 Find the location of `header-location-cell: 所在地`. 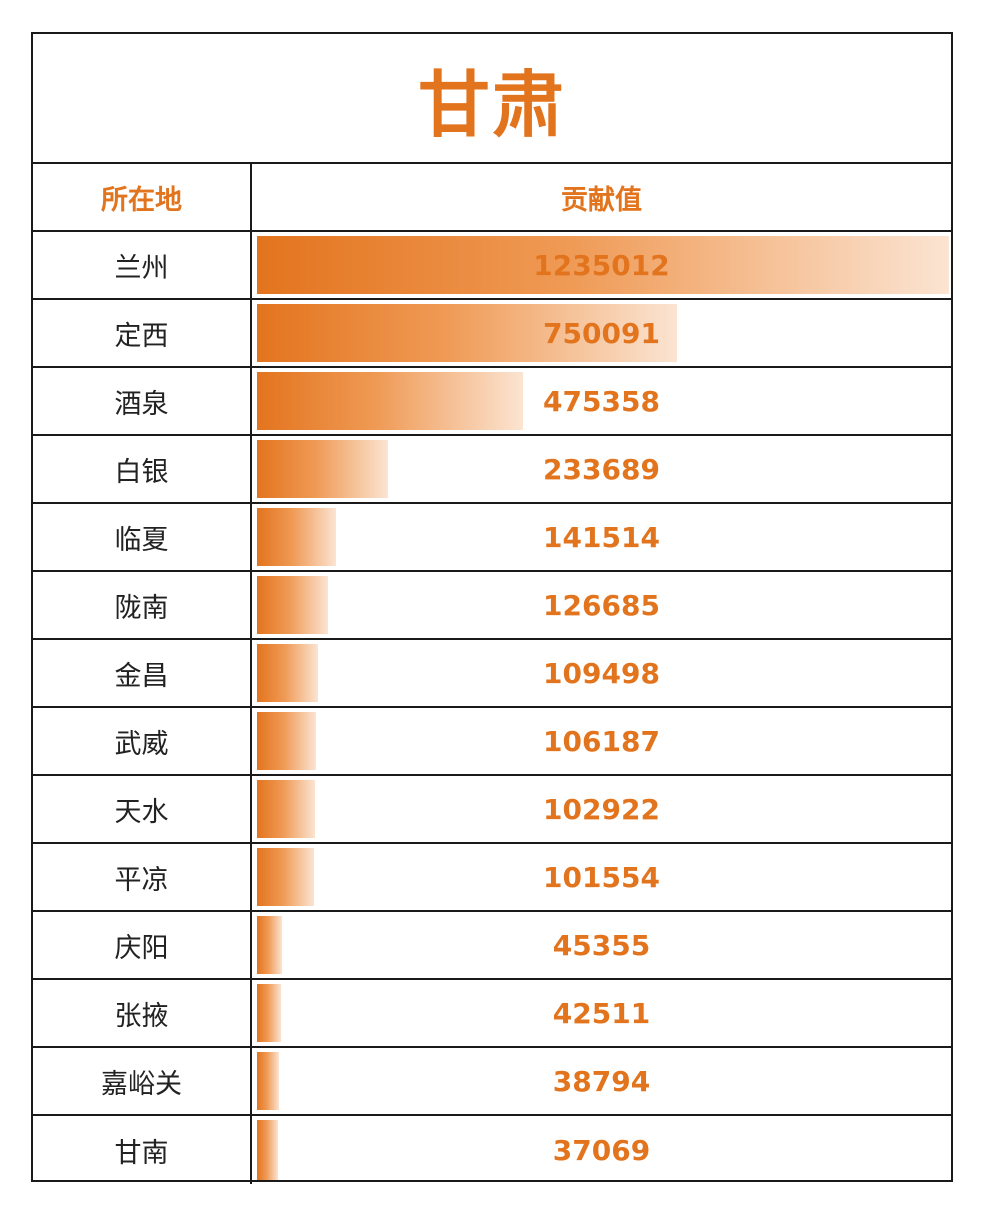

header-location-cell: 所在地 is located at coordinates (142, 197).